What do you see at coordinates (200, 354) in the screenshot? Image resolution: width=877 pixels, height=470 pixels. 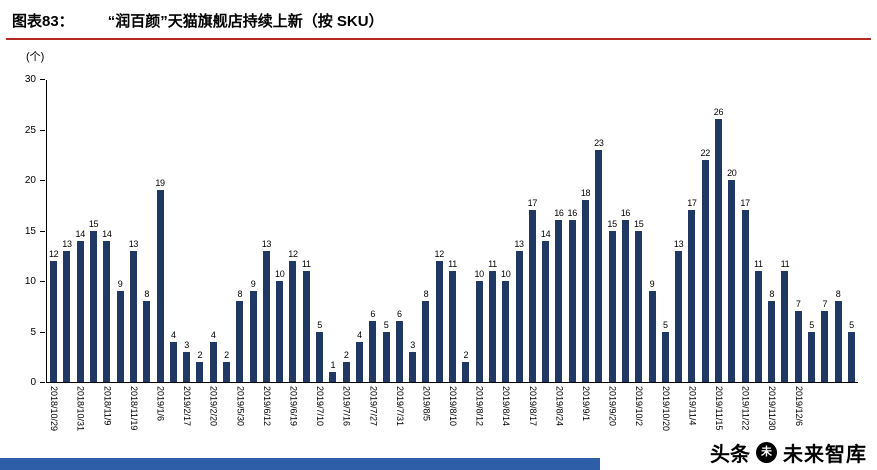 I see `bar-value-label: 2` at bounding box center [200, 354].